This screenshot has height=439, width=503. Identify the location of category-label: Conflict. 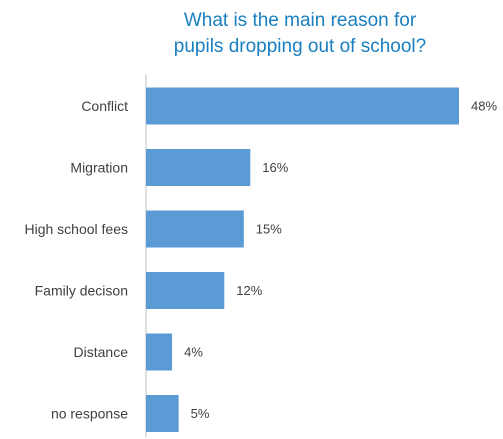
(104, 106).